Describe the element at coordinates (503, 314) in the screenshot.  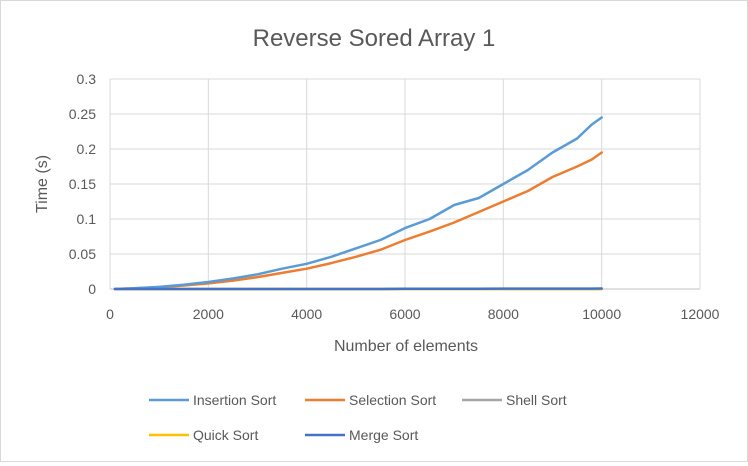
I see `x-tick-label: 8000` at that location.